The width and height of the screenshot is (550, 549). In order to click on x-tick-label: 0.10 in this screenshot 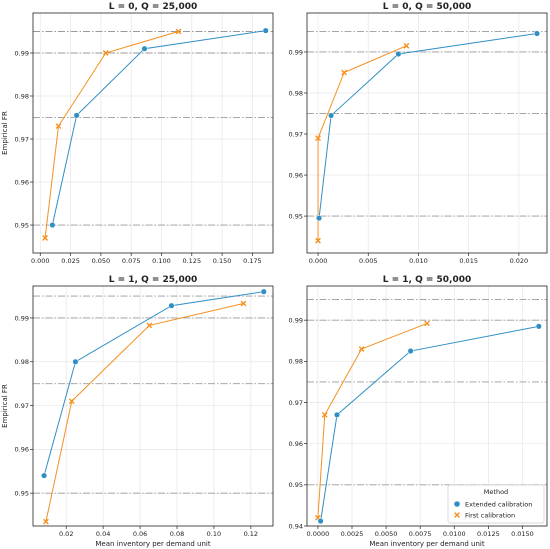, I will do `click(214, 534)`.